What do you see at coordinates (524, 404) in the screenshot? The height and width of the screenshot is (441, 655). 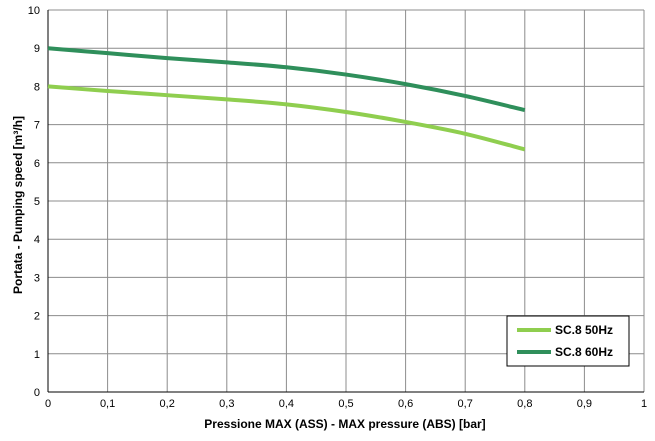 I see `x-tick-label: 0,8` at bounding box center [524, 404].